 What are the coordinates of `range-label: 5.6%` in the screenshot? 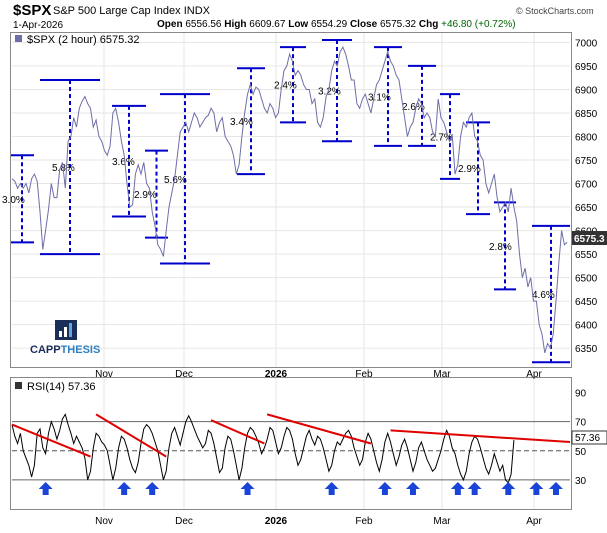 It's located at (175, 180).